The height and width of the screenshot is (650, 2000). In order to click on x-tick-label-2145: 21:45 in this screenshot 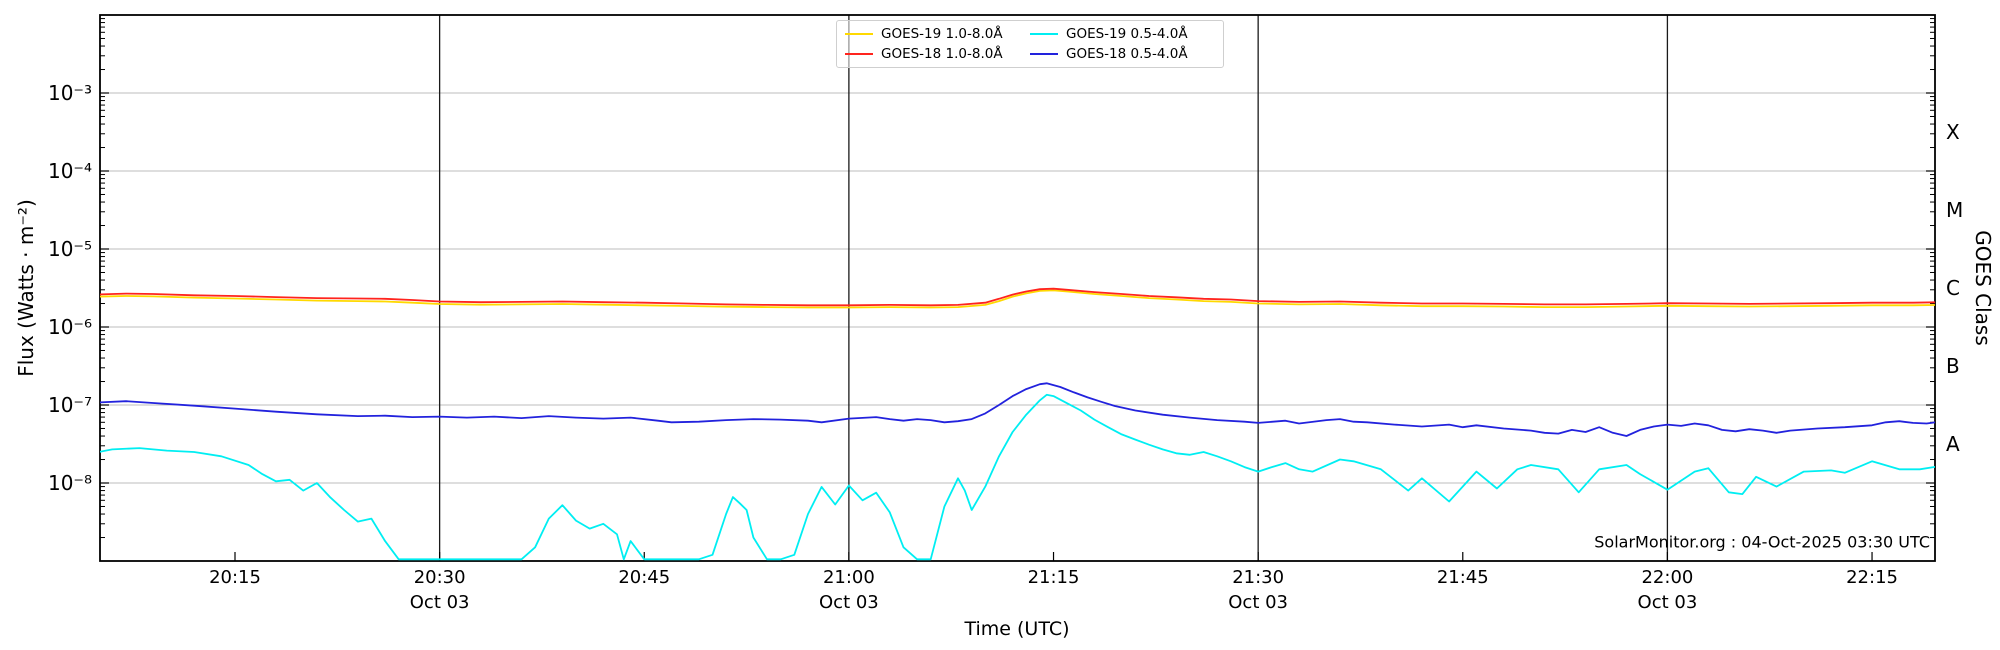, I will do `click(1462, 577)`.